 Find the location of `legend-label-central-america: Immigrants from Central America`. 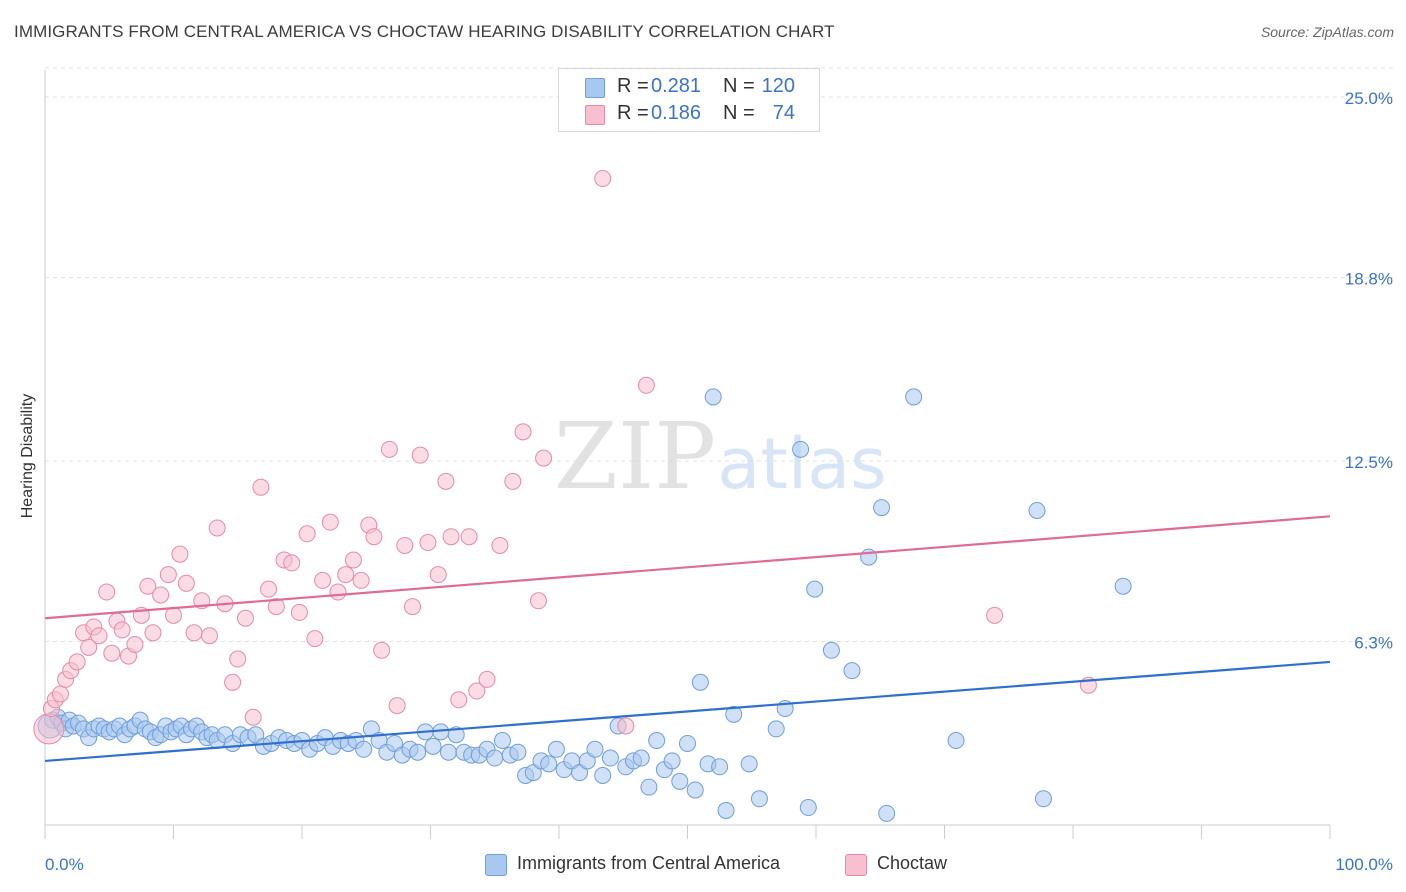

legend-label-central-america: Immigrants from Central America is located at coordinates (649, 863).